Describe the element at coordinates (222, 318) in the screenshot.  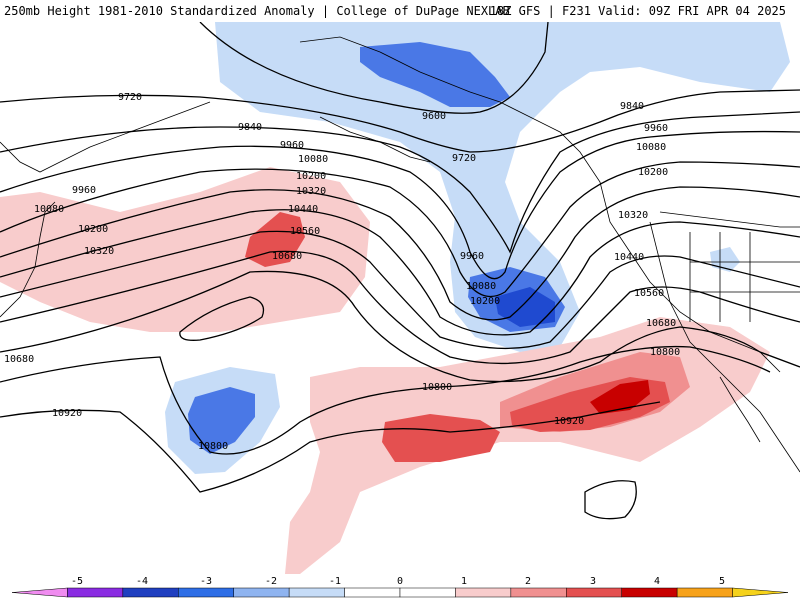
I see `contour-10680-closed` at that location.